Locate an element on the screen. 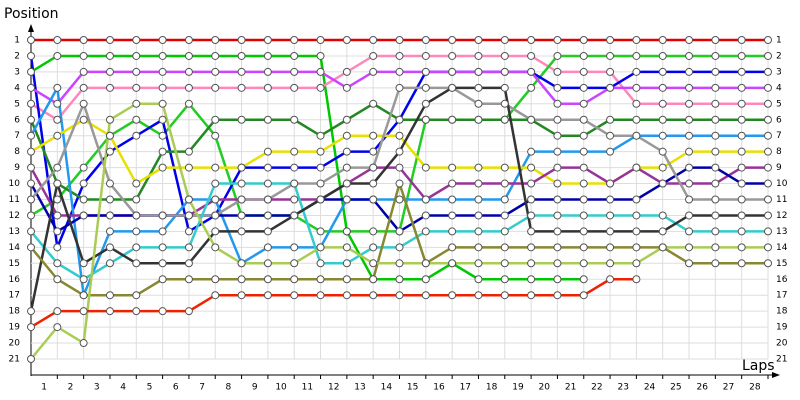 The image size is (800, 400). y-tick-label-right: 15 is located at coordinates (781, 264).